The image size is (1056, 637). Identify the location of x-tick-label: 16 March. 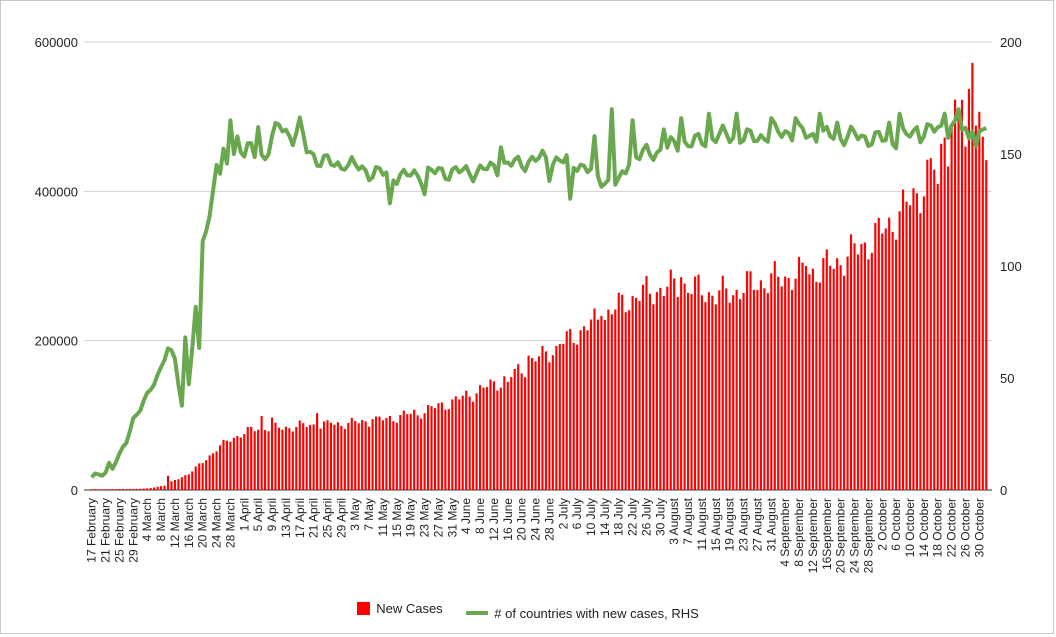
(189, 523).